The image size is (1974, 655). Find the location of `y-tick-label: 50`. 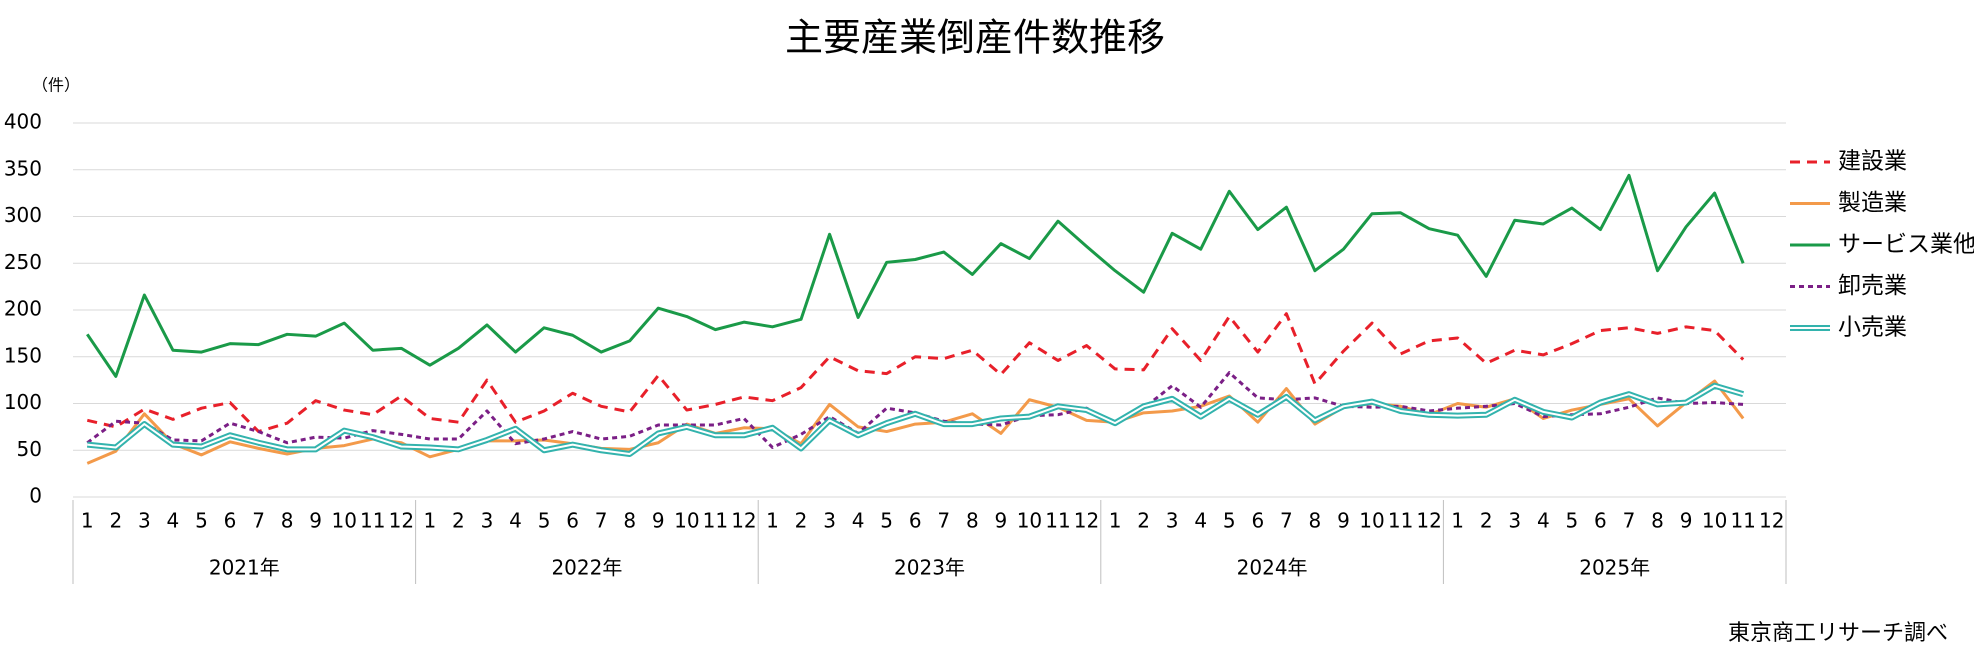

y-tick-label: 50 is located at coordinates (29, 449).